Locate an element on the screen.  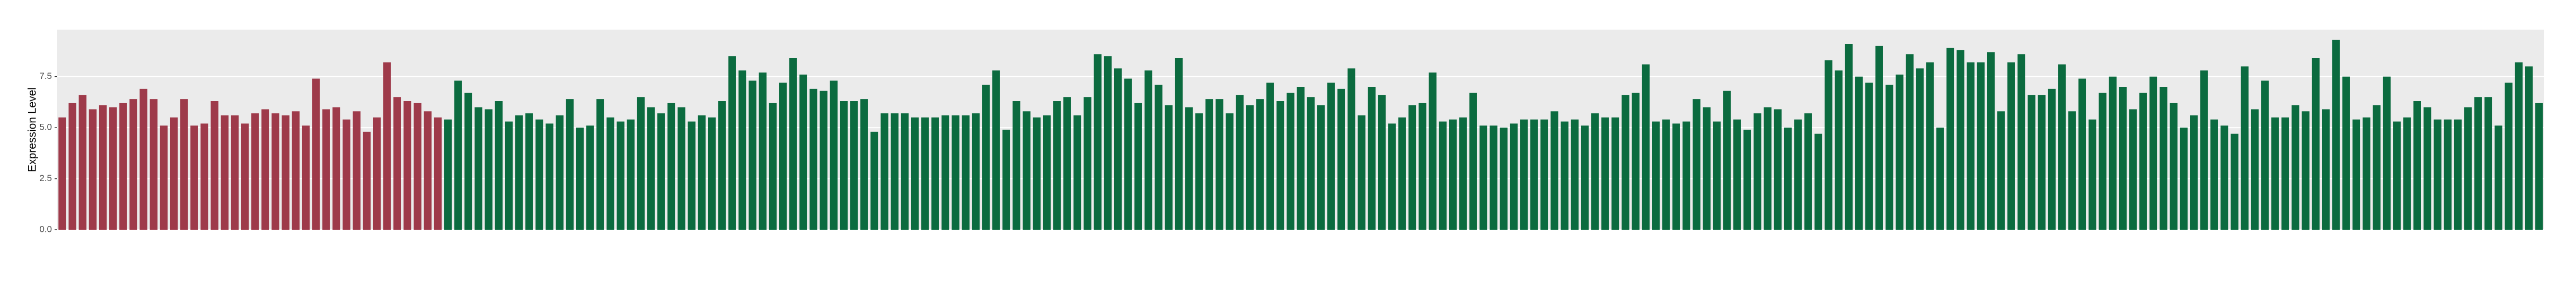
y-tick-label: 0.0 is located at coordinates (45, 229).